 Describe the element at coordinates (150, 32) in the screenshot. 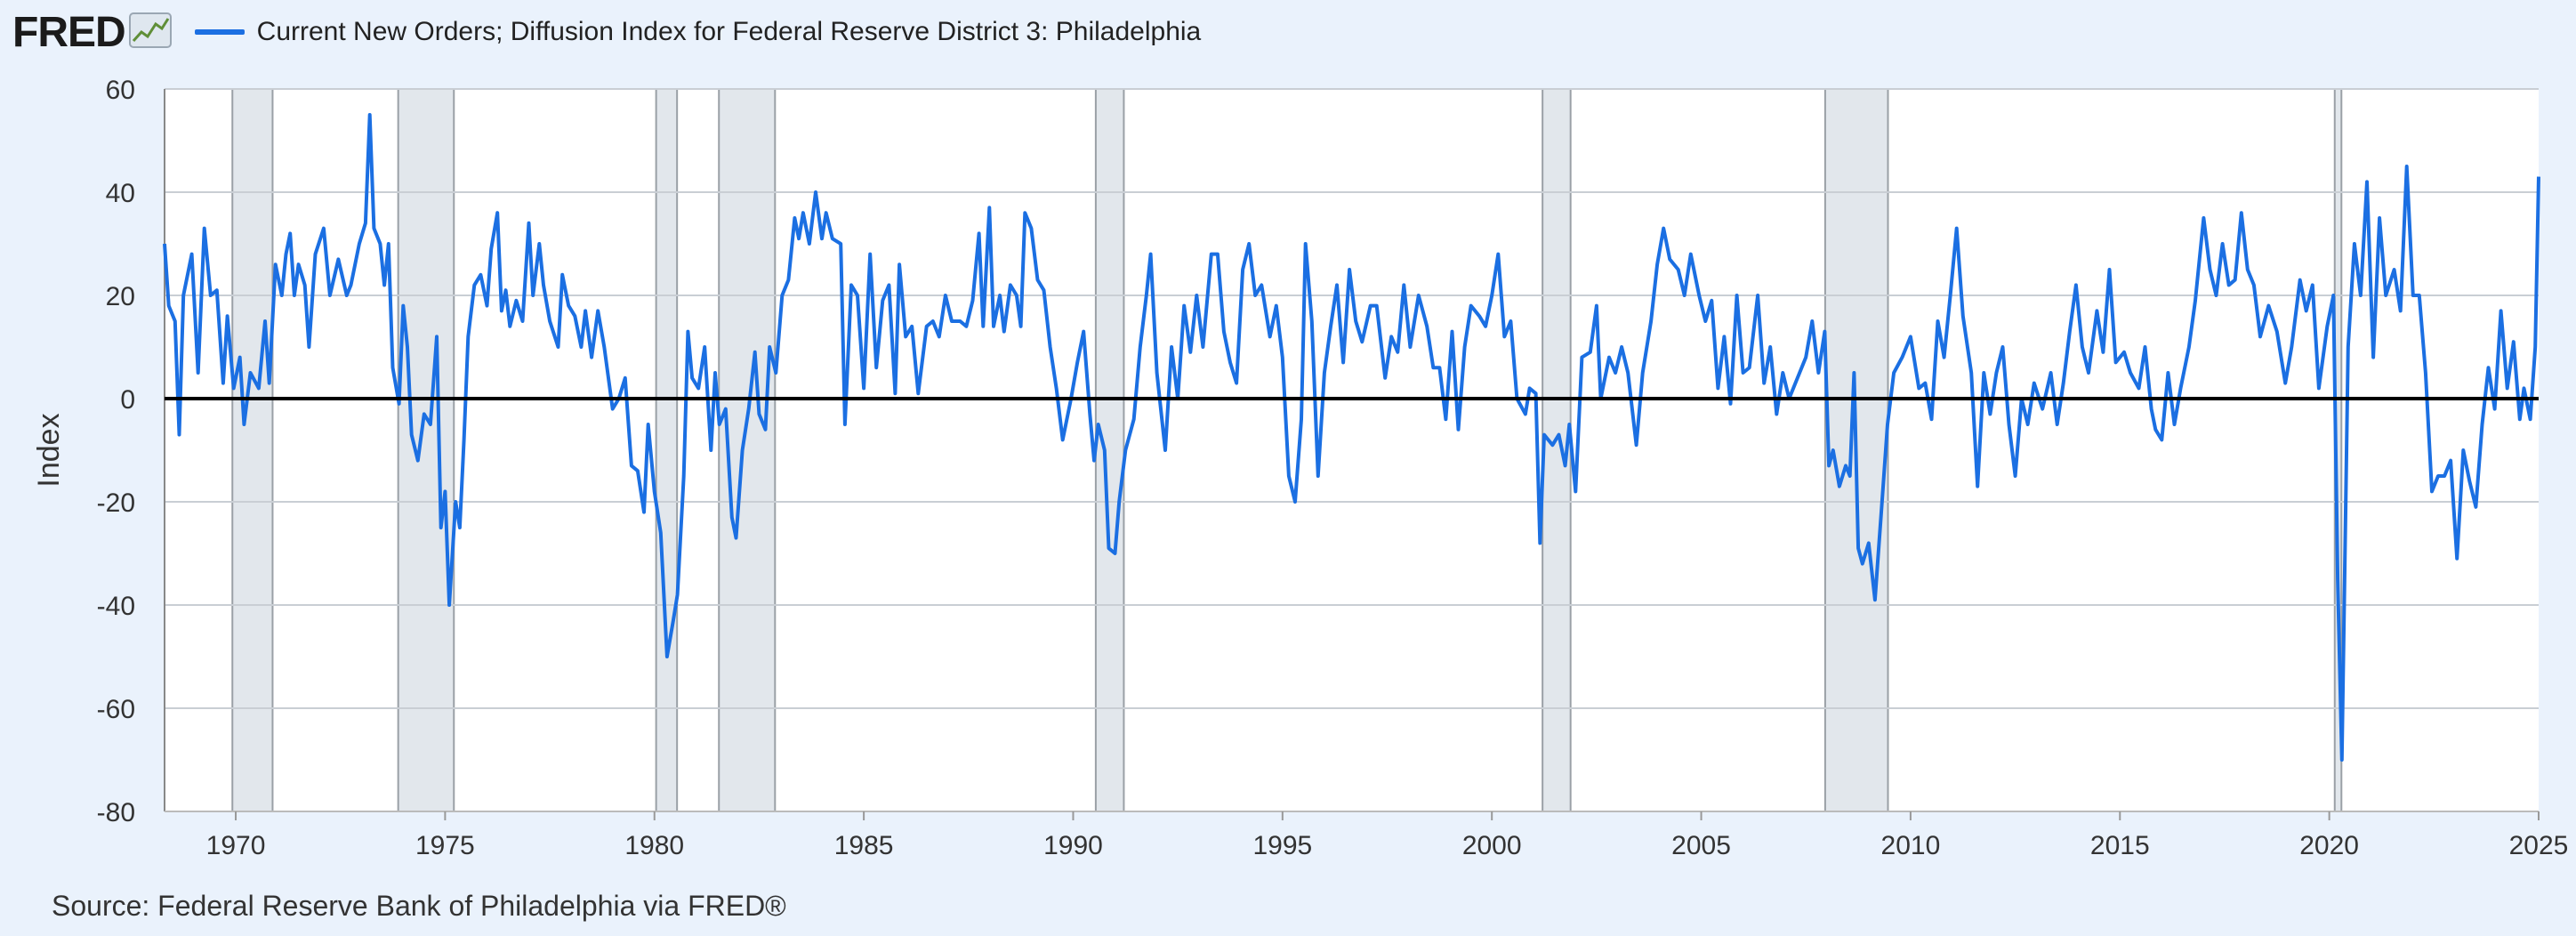

I see `line-chart-icon` at that location.